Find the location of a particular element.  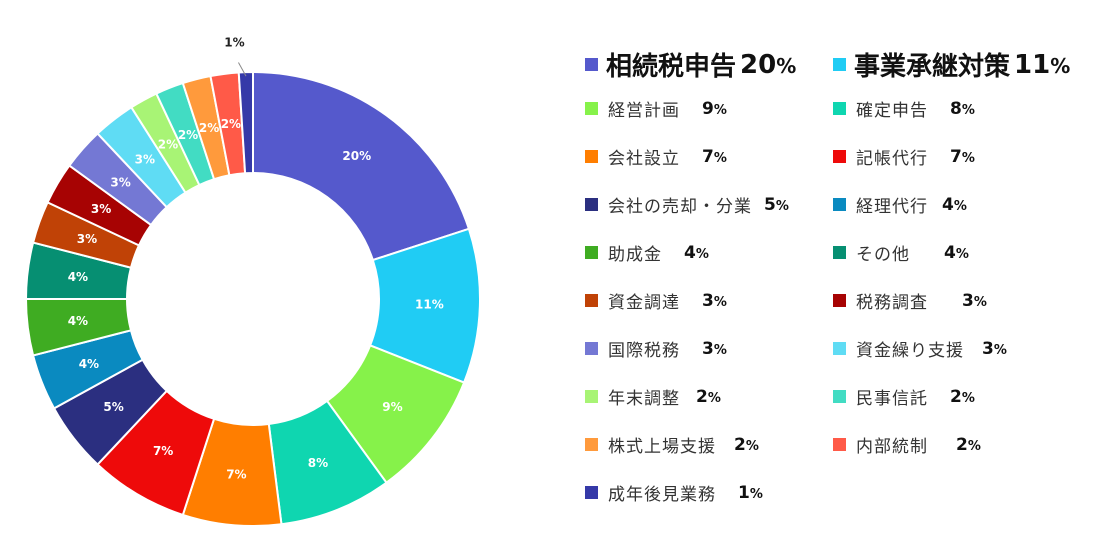

legend-value: 9% is located at coordinates (714, 108).